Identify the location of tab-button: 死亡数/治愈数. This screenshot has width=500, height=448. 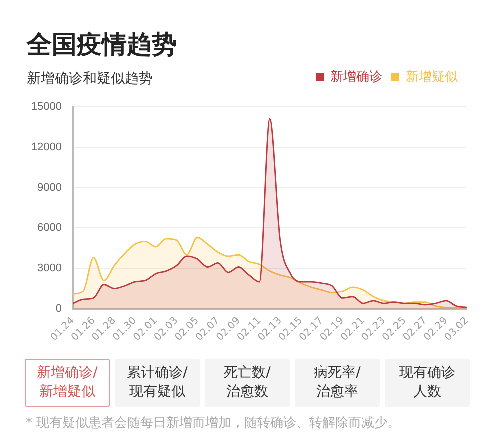
(247, 383).